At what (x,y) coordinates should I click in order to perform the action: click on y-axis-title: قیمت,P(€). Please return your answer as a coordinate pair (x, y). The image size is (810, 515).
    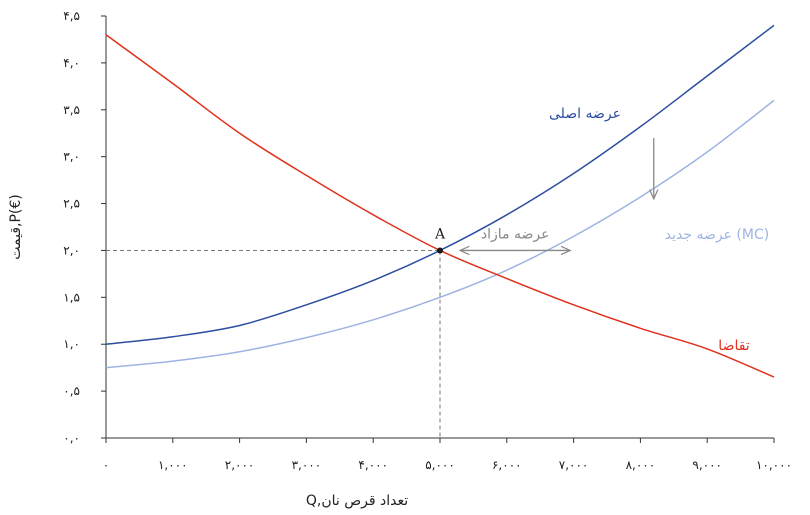
    Looking at the image, I should click on (16, 227).